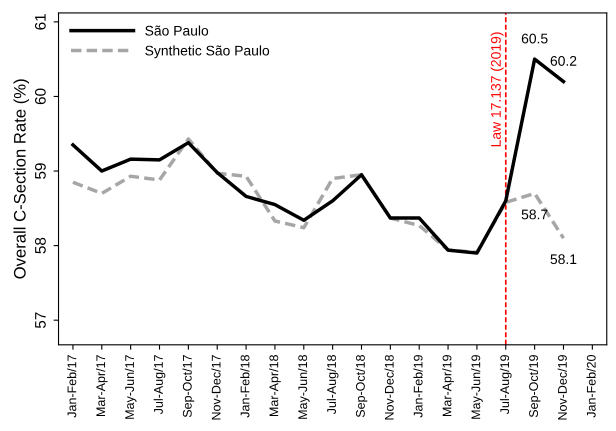 This screenshot has width=616, height=431. I want to click on y-tick-label: 60, so click(40, 96).